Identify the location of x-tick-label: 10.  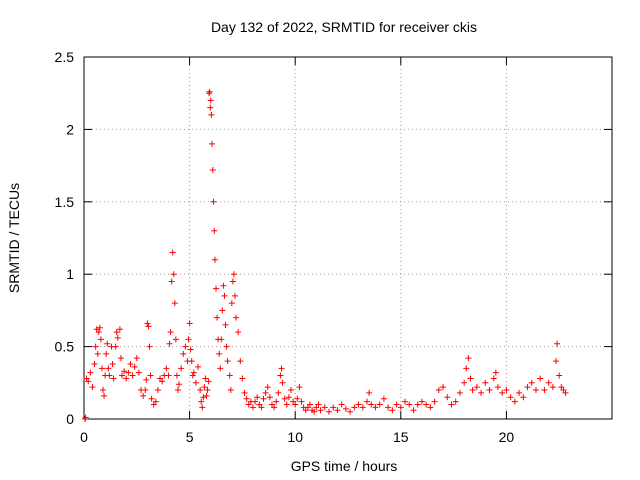
(295, 437).